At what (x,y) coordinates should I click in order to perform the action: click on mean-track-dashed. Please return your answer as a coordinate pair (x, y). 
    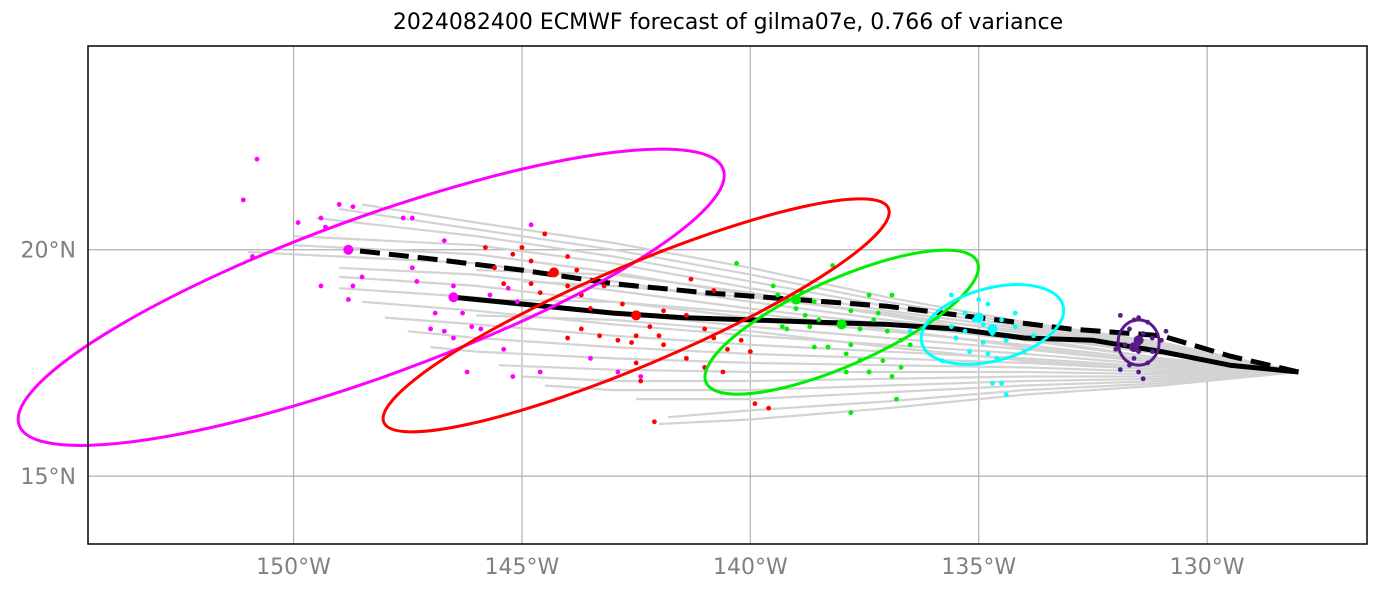
    Looking at the image, I should click on (824, 311).